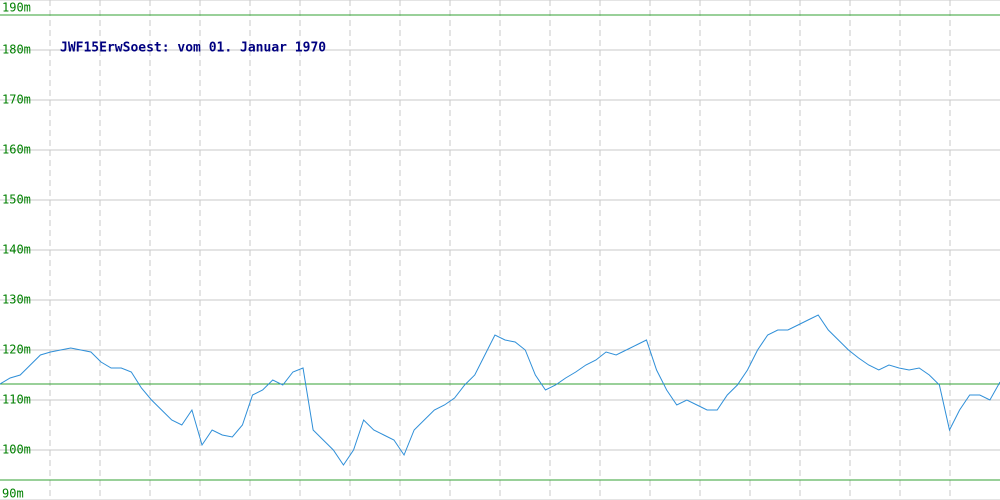 This screenshot has width=1000, height=500. Describe the element at coordinates (16, 100) in the screenshot. I see `y-tick-label: 170m` at that location.